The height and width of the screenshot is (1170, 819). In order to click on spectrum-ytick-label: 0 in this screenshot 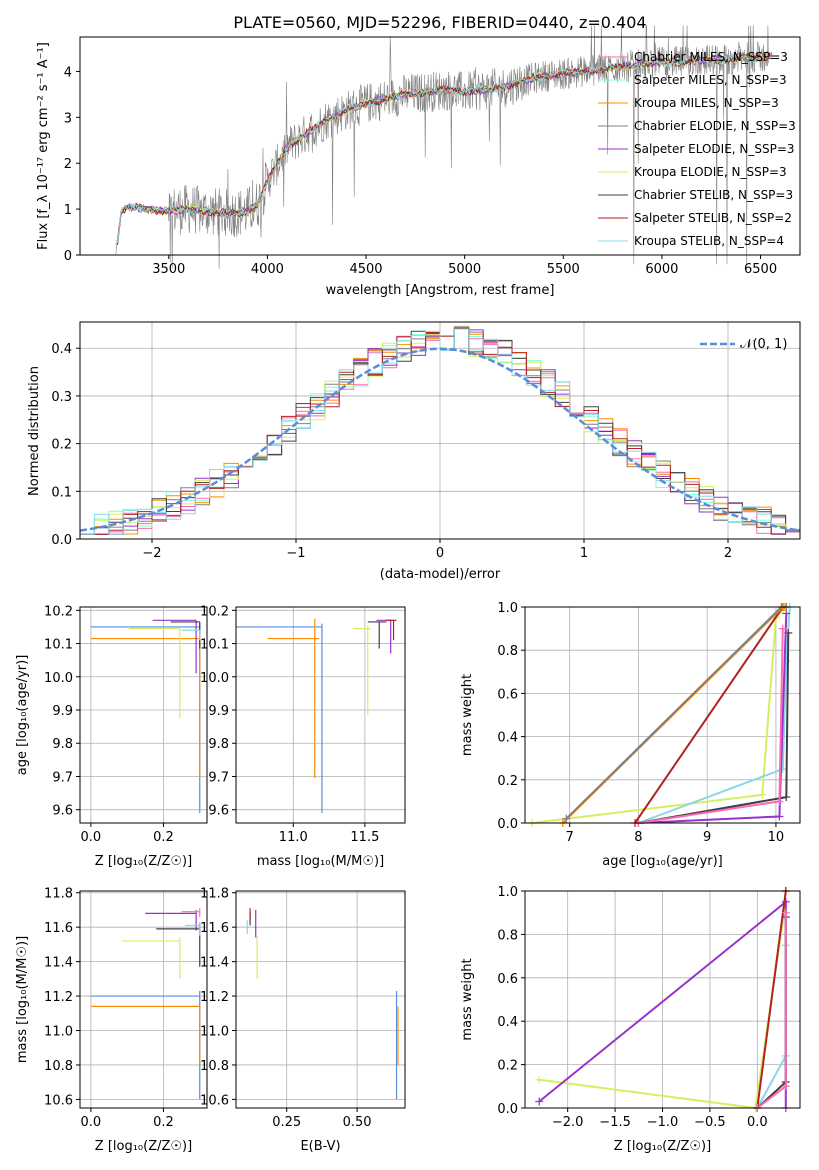, I will do `click(68, 256)`.